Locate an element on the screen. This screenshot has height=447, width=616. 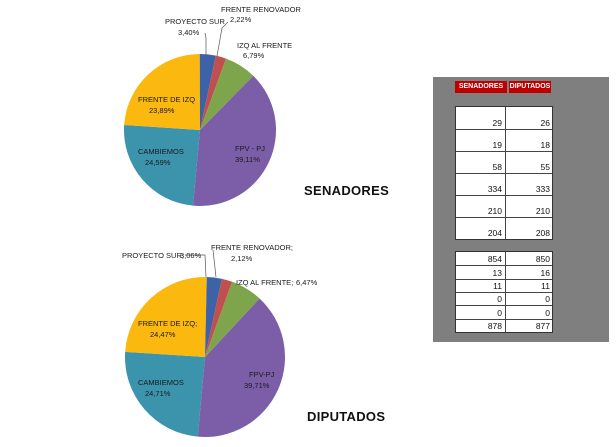
cell-senadores: 19 is located at coordinates (497, 145).